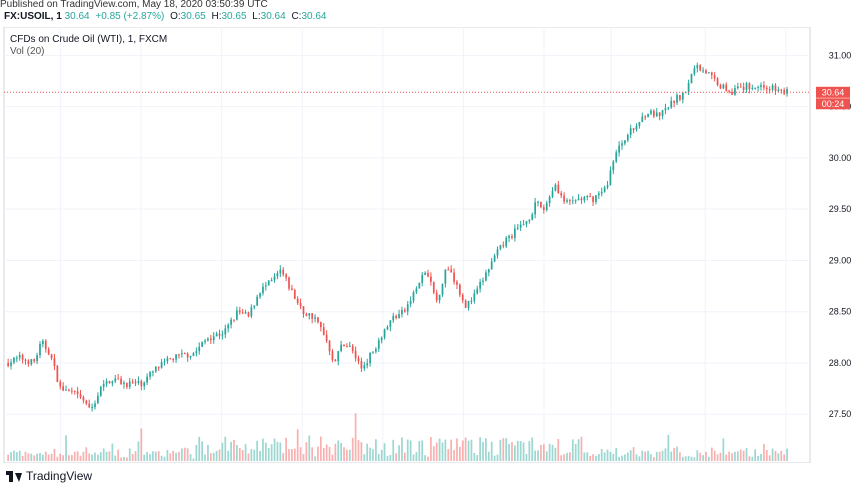 The height and width of the screenshot is (485, 852). Describe the element at coordinates (256, 16) in the screenshot. I see `low-label: L:` at that location.